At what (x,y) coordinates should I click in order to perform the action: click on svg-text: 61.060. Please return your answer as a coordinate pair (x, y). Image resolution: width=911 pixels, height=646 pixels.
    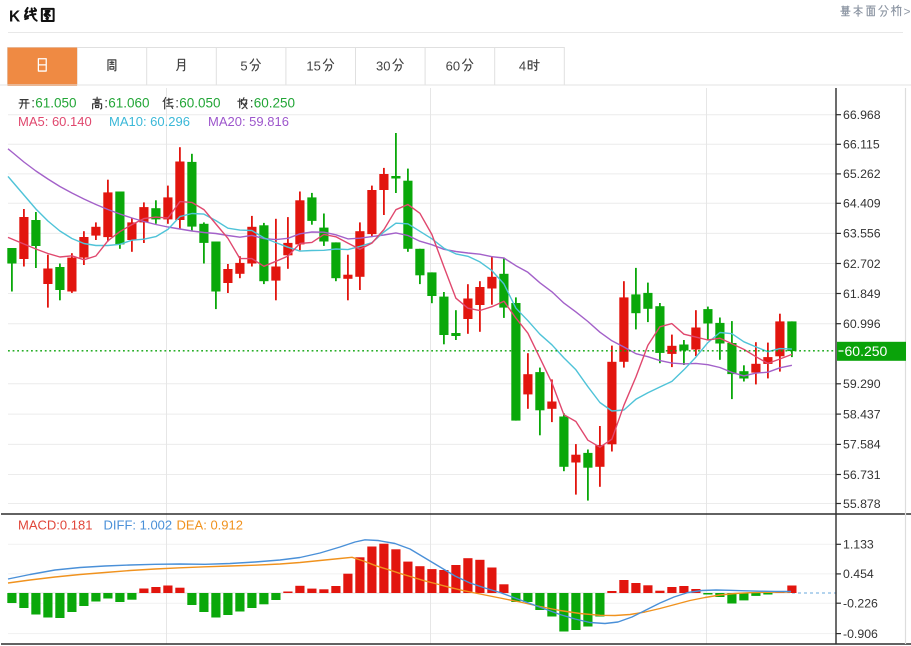
    Looking at the image, I should click on (128, 103).